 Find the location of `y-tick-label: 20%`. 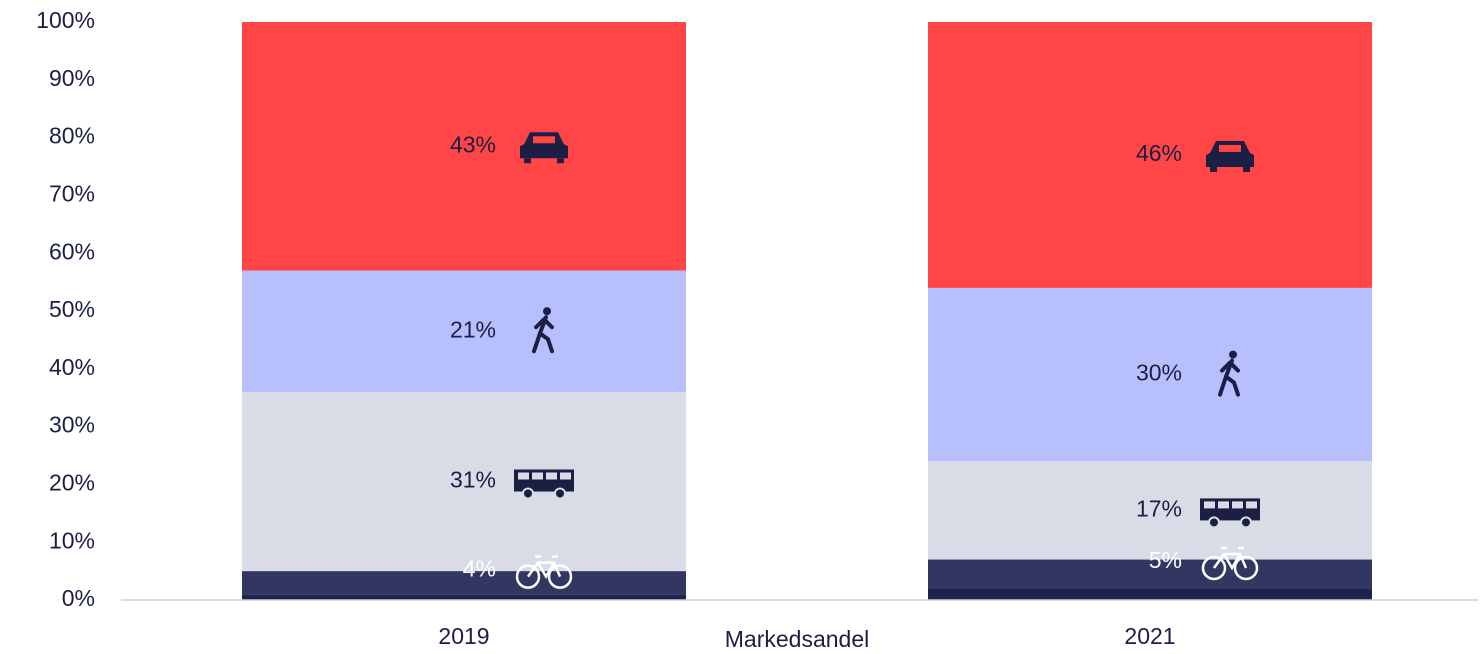

y-tick-label: 20% is located at coordinates (72, 482).